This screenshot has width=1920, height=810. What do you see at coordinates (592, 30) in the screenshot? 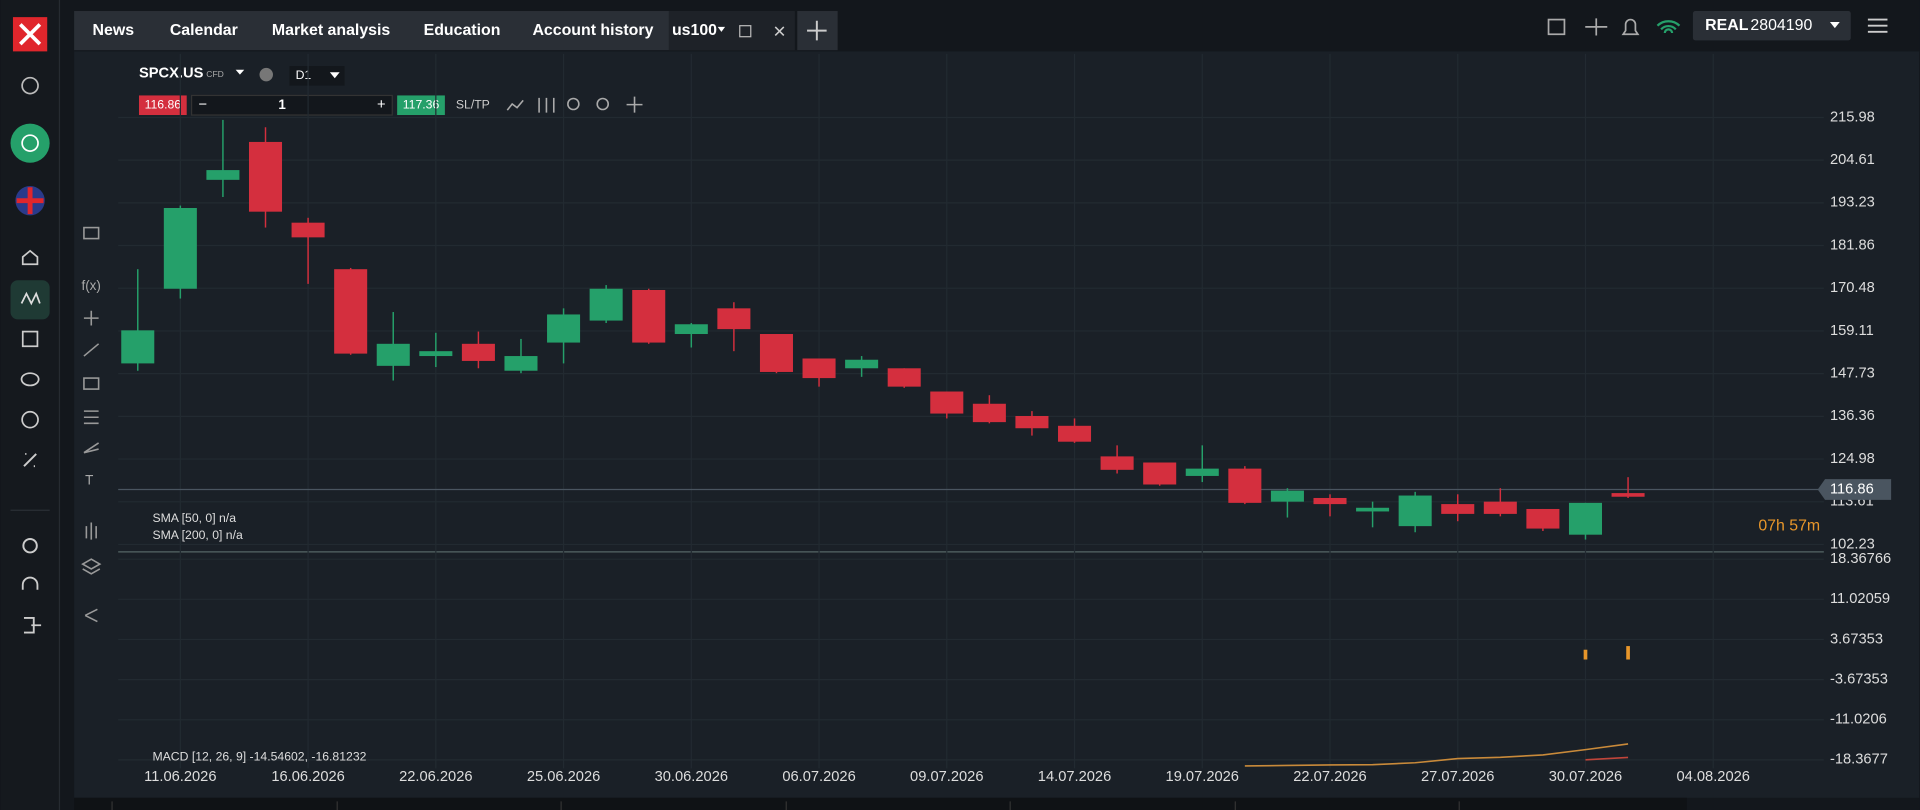
I see `nav-tab: Account history` at bounding box center [592, 30].